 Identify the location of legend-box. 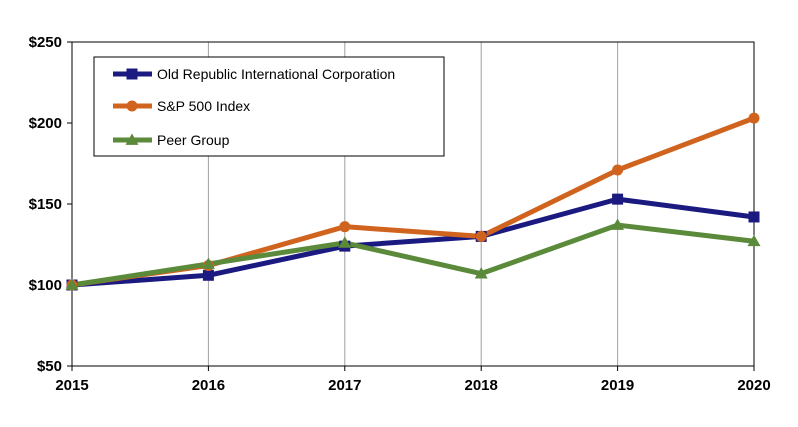
(269, 106).